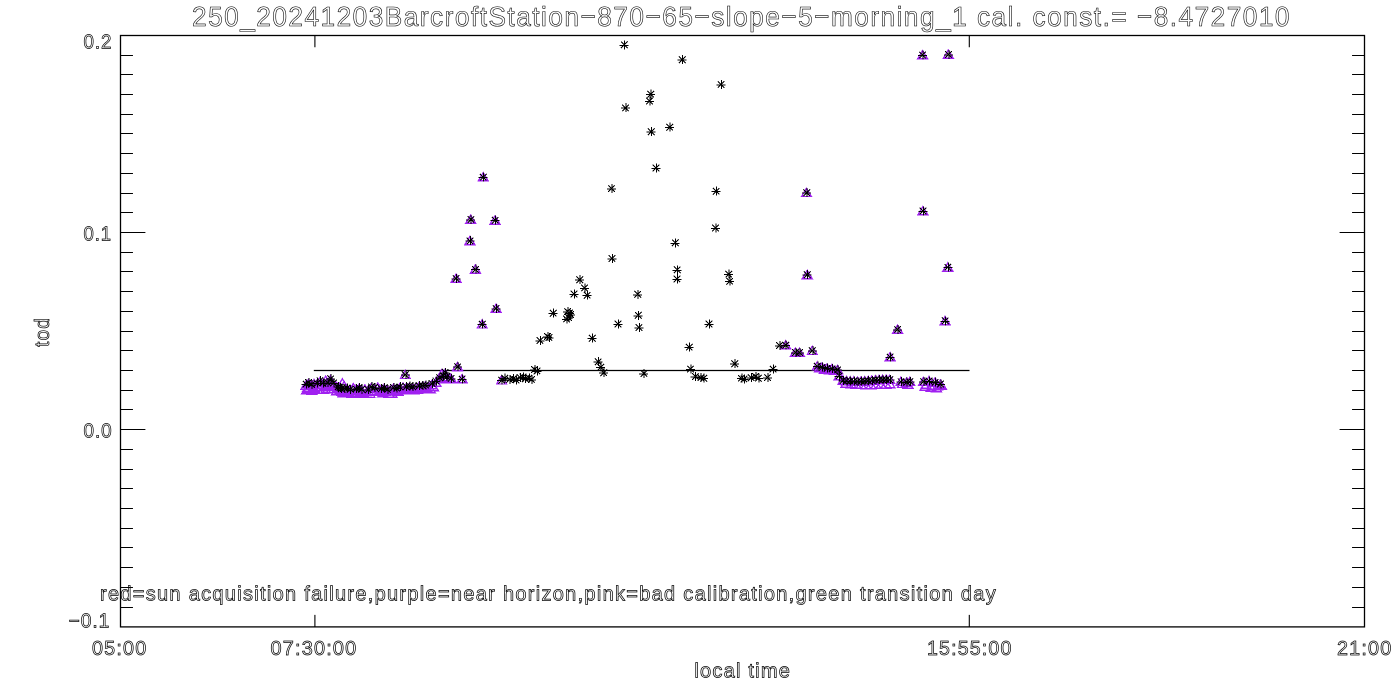  I want to click on svg-text: tod, so click(43, 332).